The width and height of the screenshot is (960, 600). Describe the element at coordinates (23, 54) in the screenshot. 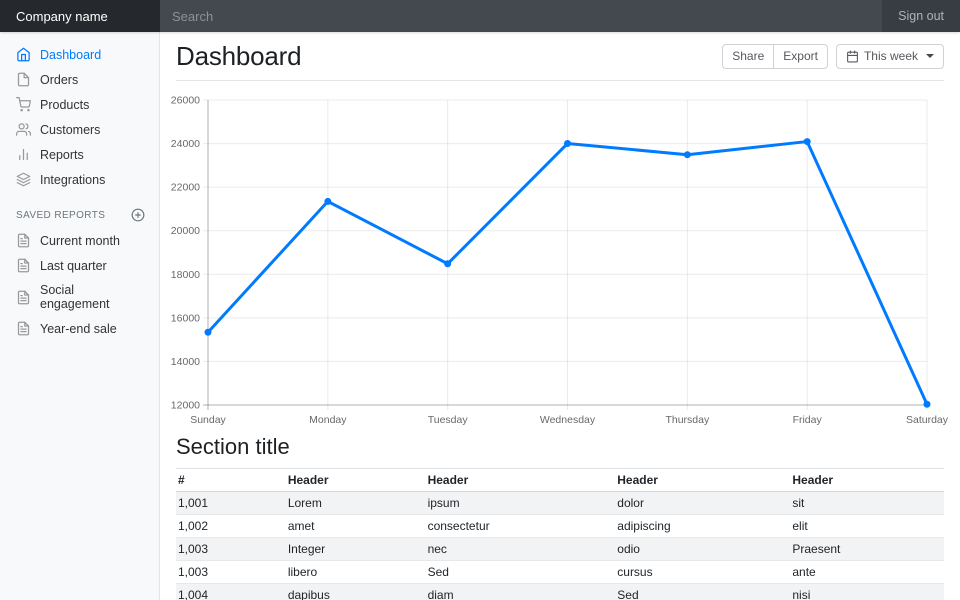

I see `home-icon` at that location.